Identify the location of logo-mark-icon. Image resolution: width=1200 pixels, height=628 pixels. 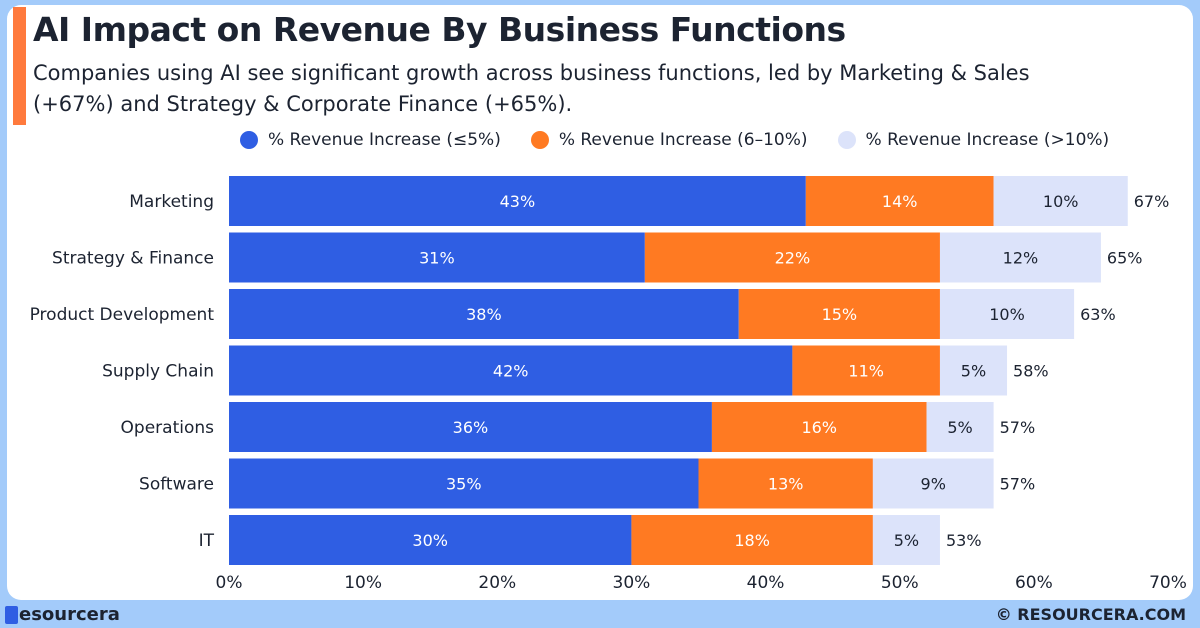
(11, 614).